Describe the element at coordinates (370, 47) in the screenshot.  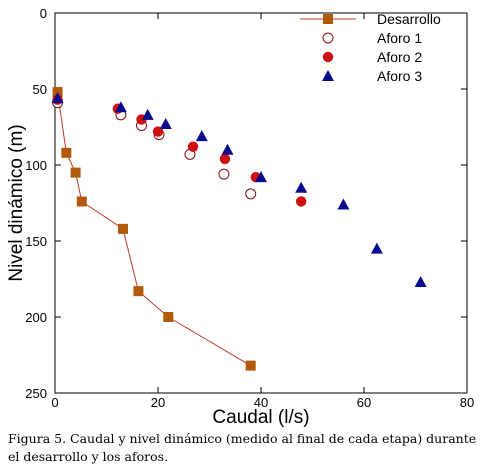
I see `legend: Desarrollo Aforo 1 Aforo 2 Aforo 3` at that location.